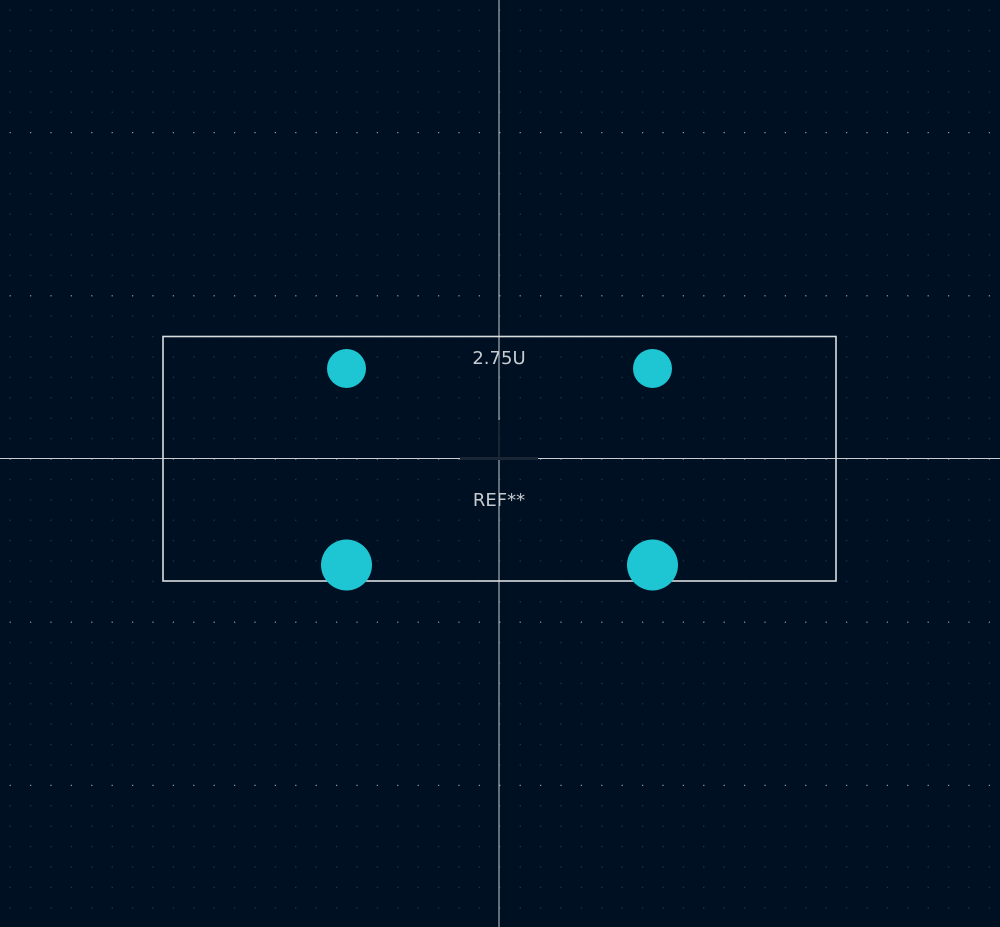 This screenshot has width=1000, height=927. Describe the element at coordinates (498, 358) in the screenshot. I see `value-label: 2.75U` at that location.